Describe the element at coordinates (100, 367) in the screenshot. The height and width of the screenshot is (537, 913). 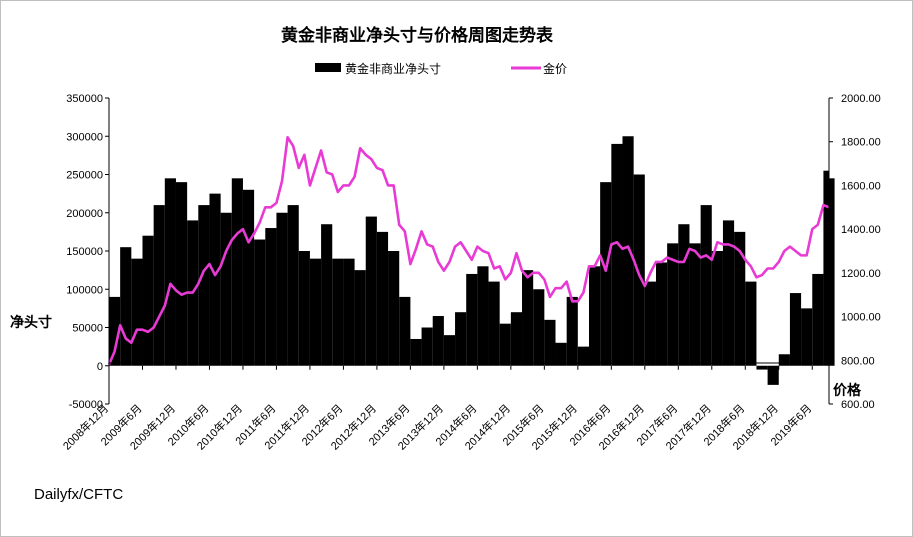
I see `left-tick-label: 0` at that location.